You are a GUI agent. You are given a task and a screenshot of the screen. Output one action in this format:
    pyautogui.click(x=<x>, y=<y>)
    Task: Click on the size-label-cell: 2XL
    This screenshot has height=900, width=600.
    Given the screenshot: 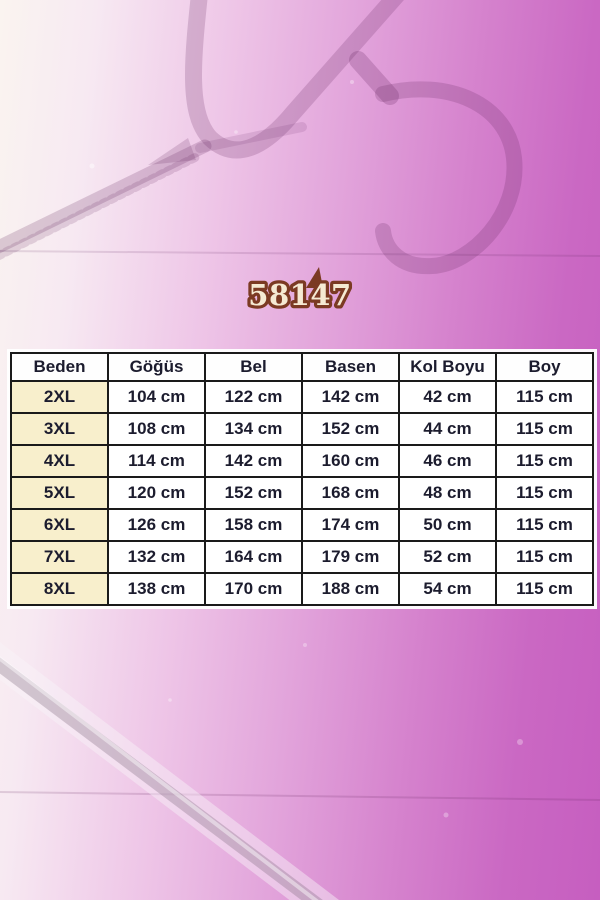 What is the action you would take?
    pyautogui.click(x=59, y=397)
    